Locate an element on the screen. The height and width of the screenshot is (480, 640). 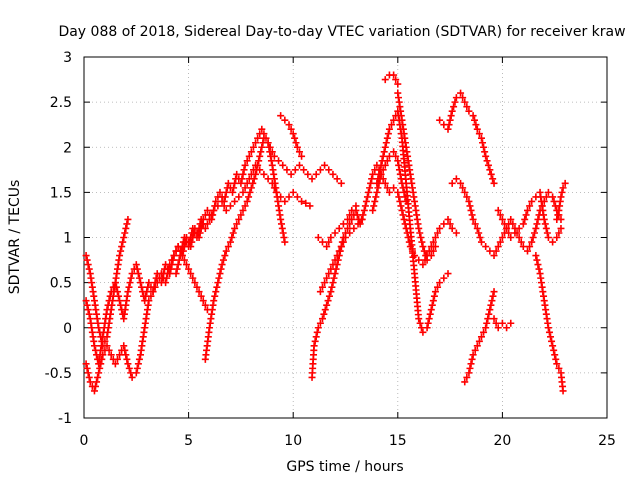
x-tick-label: 0 is located at coordinates (84, 441).